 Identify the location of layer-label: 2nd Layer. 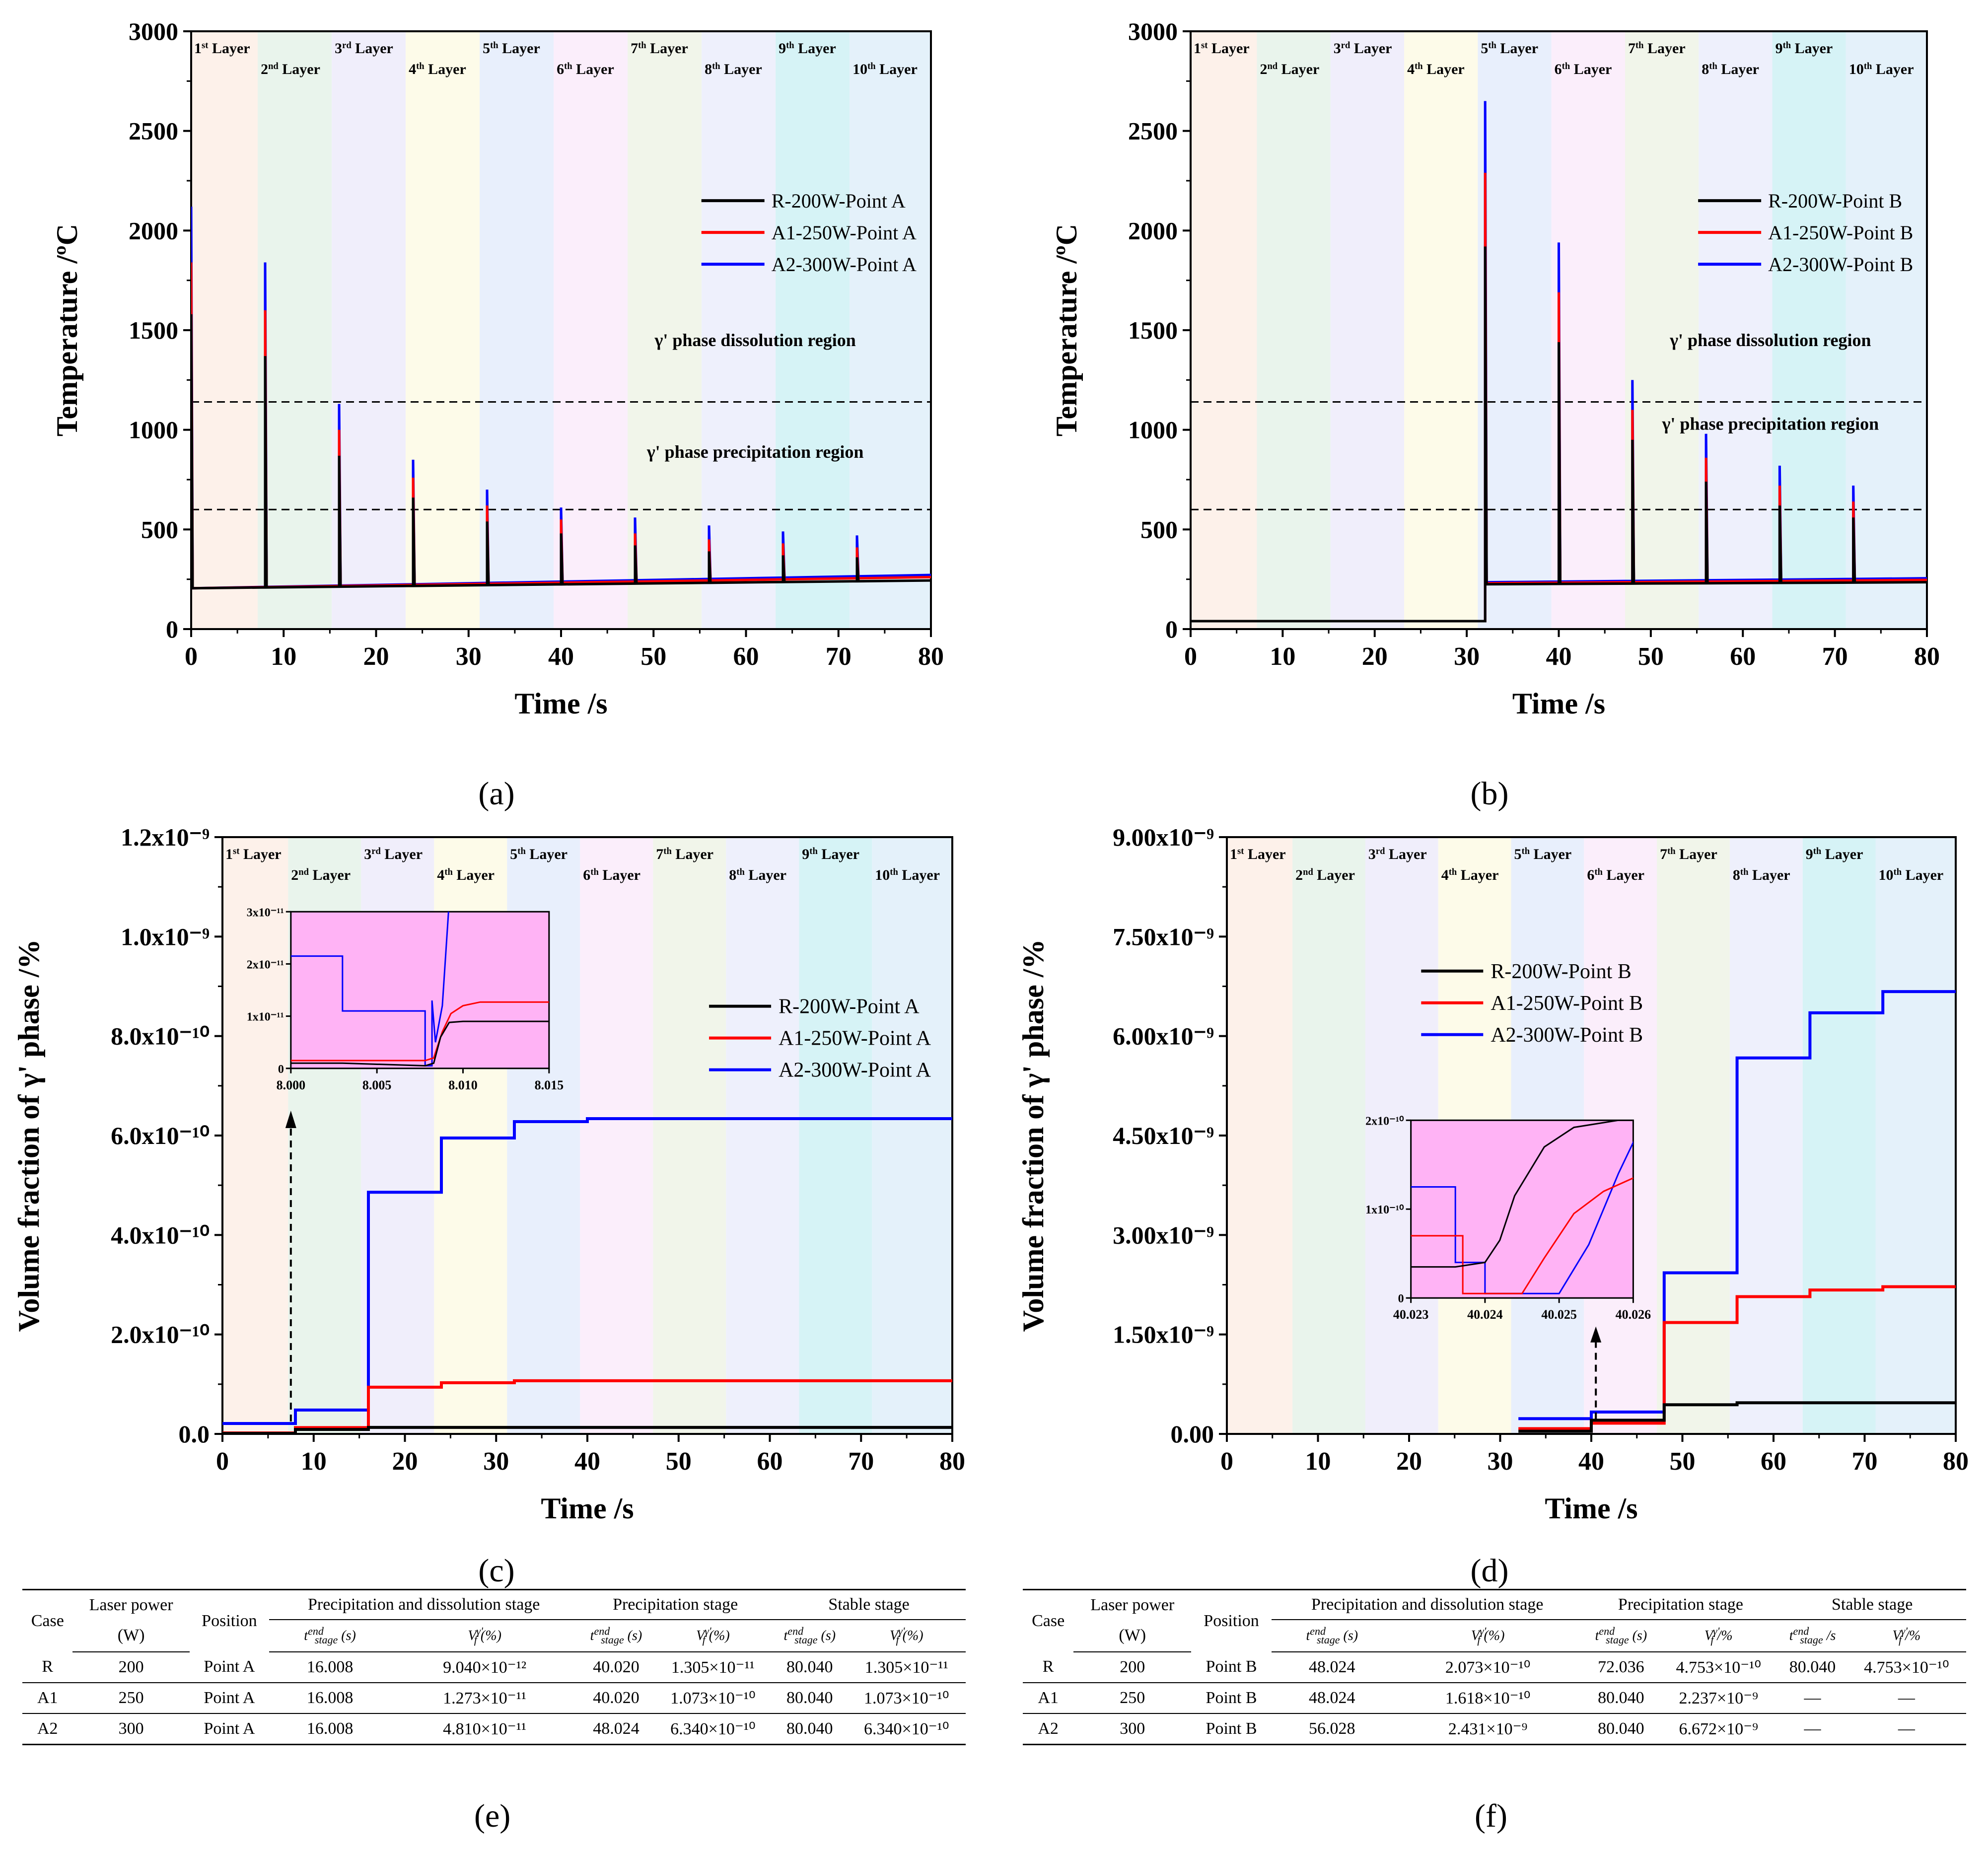
(1289, 69).